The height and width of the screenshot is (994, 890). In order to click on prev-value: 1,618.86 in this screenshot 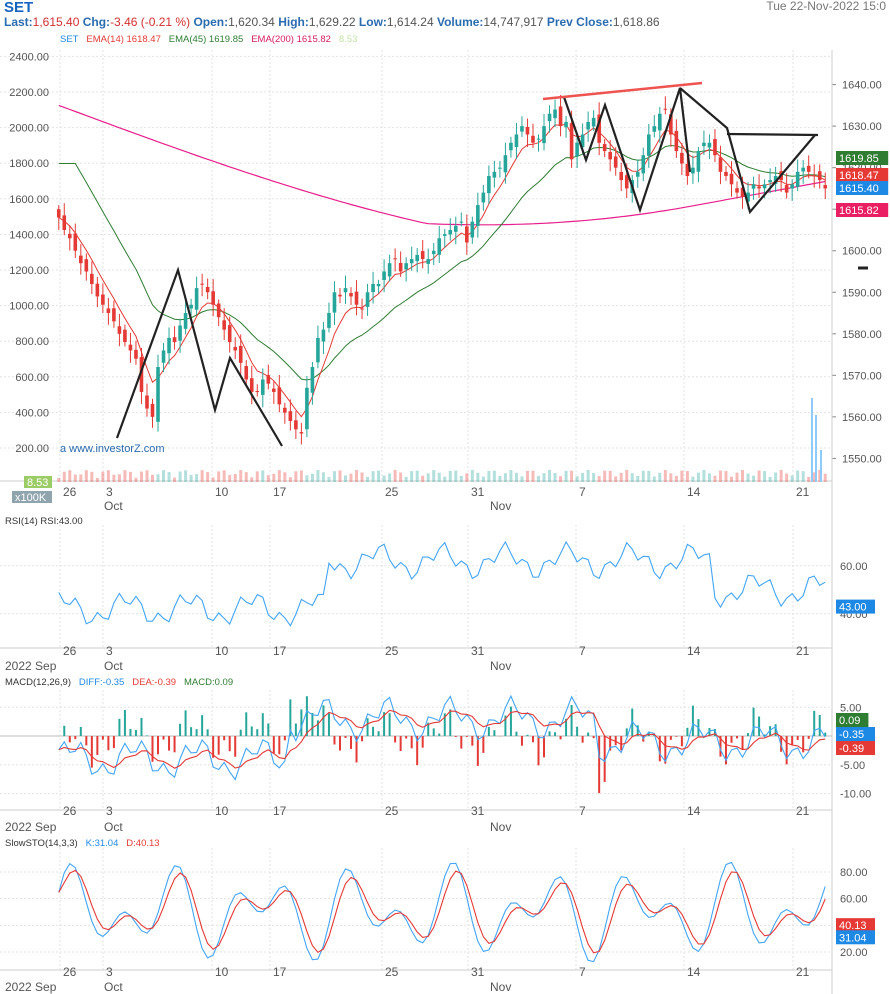, I will do `click(636, 22)`.